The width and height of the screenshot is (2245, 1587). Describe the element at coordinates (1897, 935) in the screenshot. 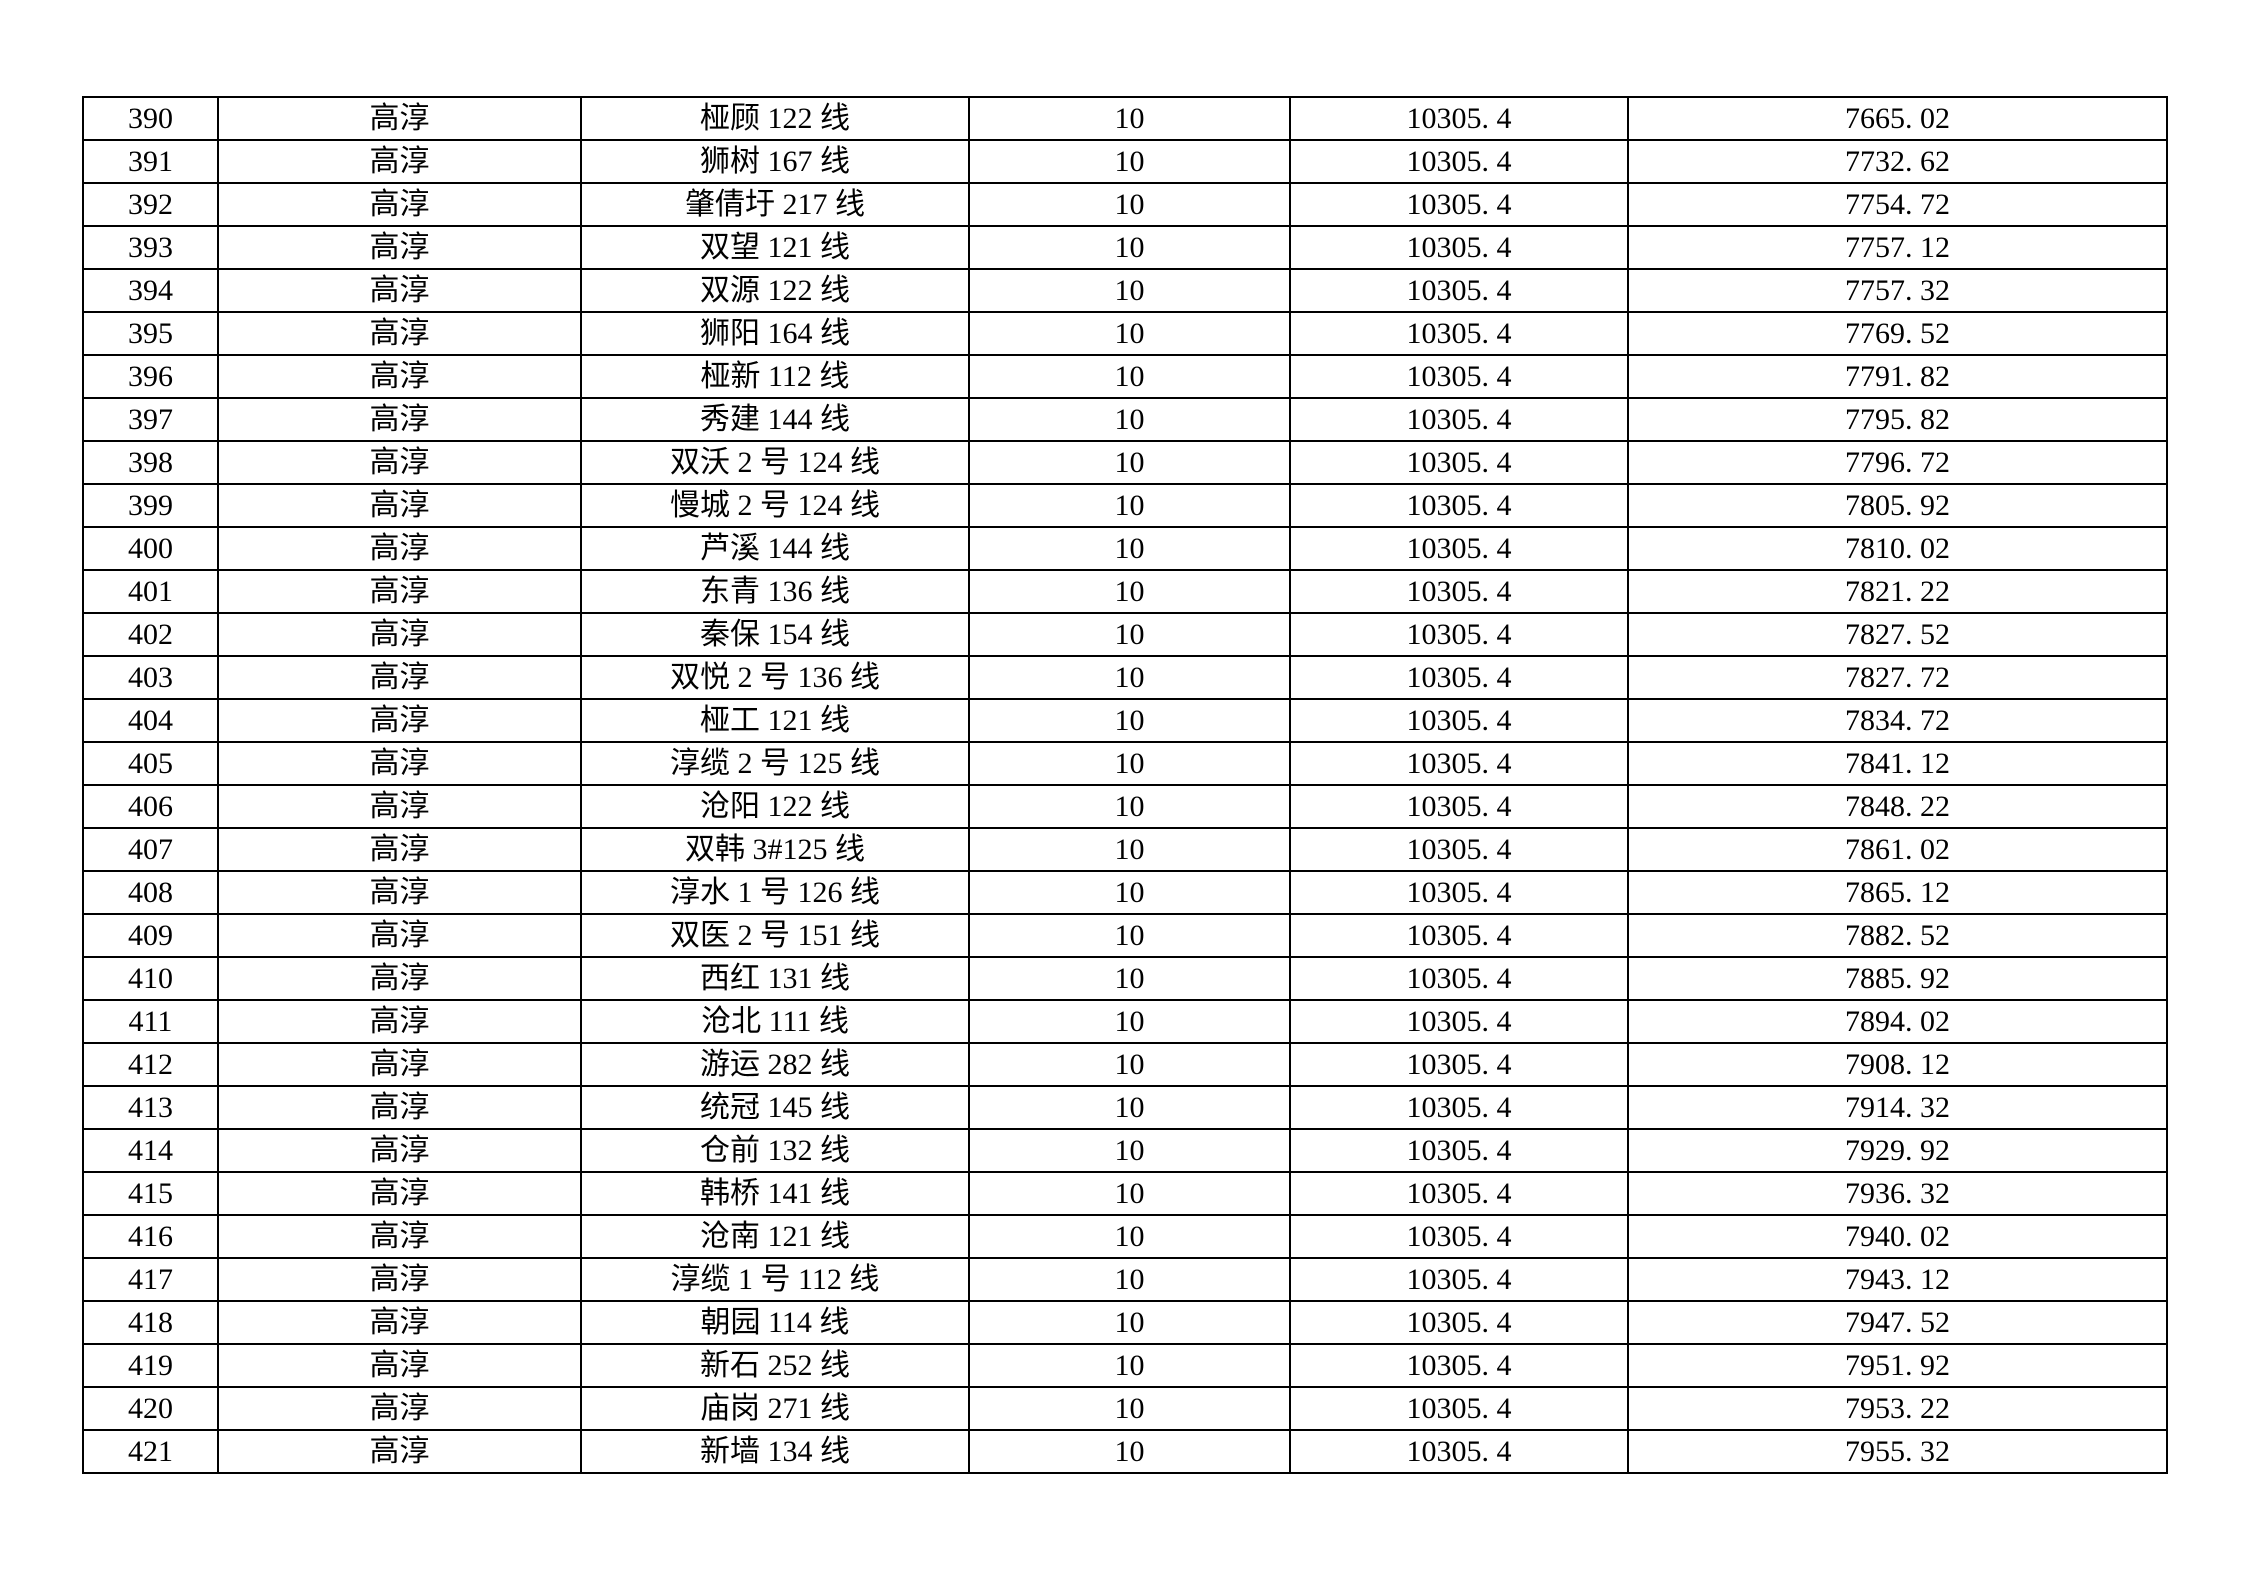

I see `cell-value-c: 7882. 52` at that location.